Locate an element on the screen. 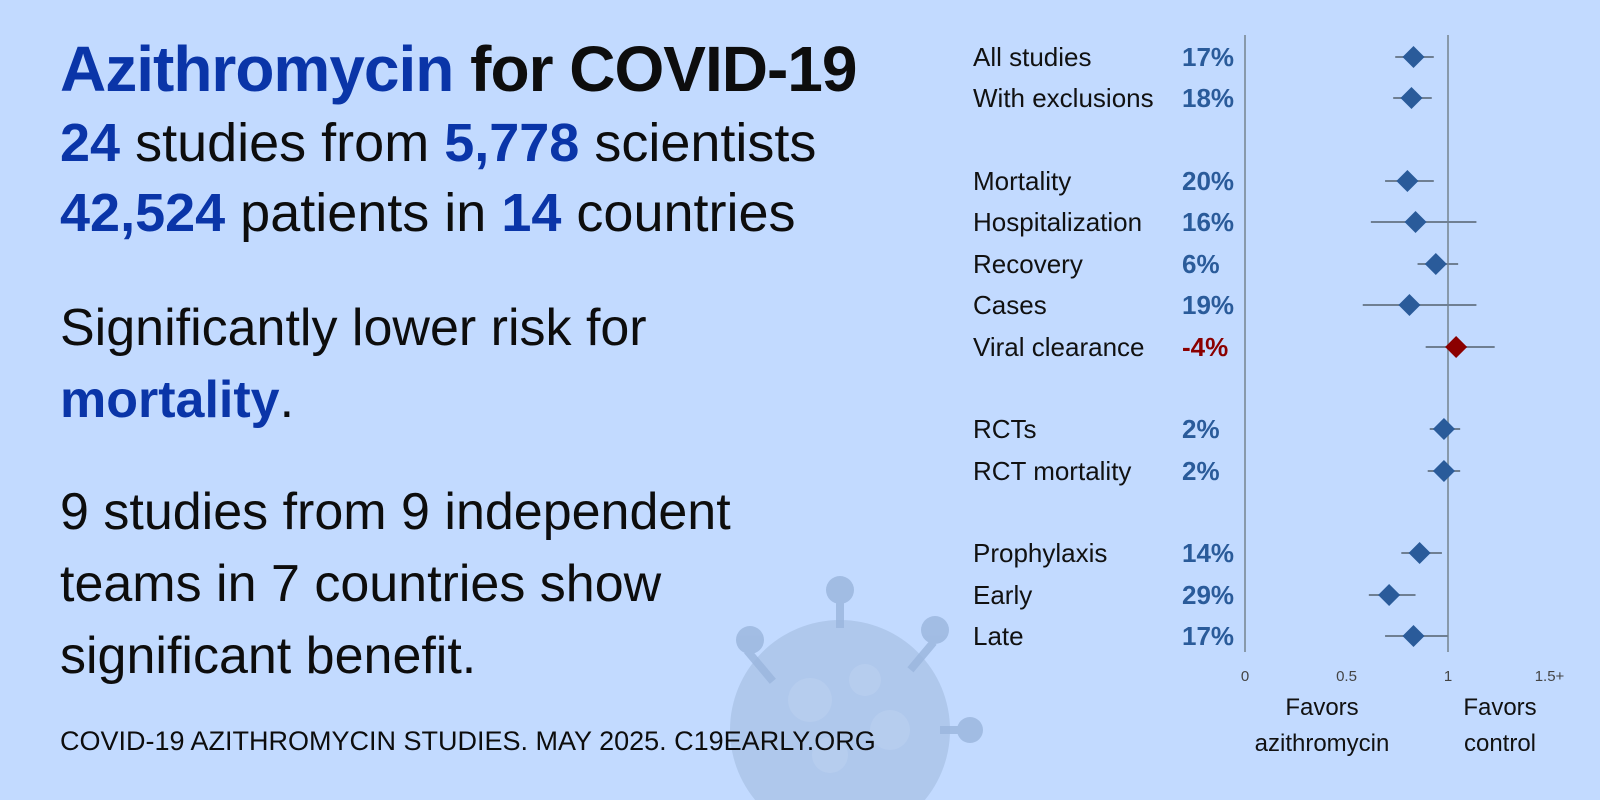  benefit-line-2: teams in 7 countries show is located at coordinates (361, 584).